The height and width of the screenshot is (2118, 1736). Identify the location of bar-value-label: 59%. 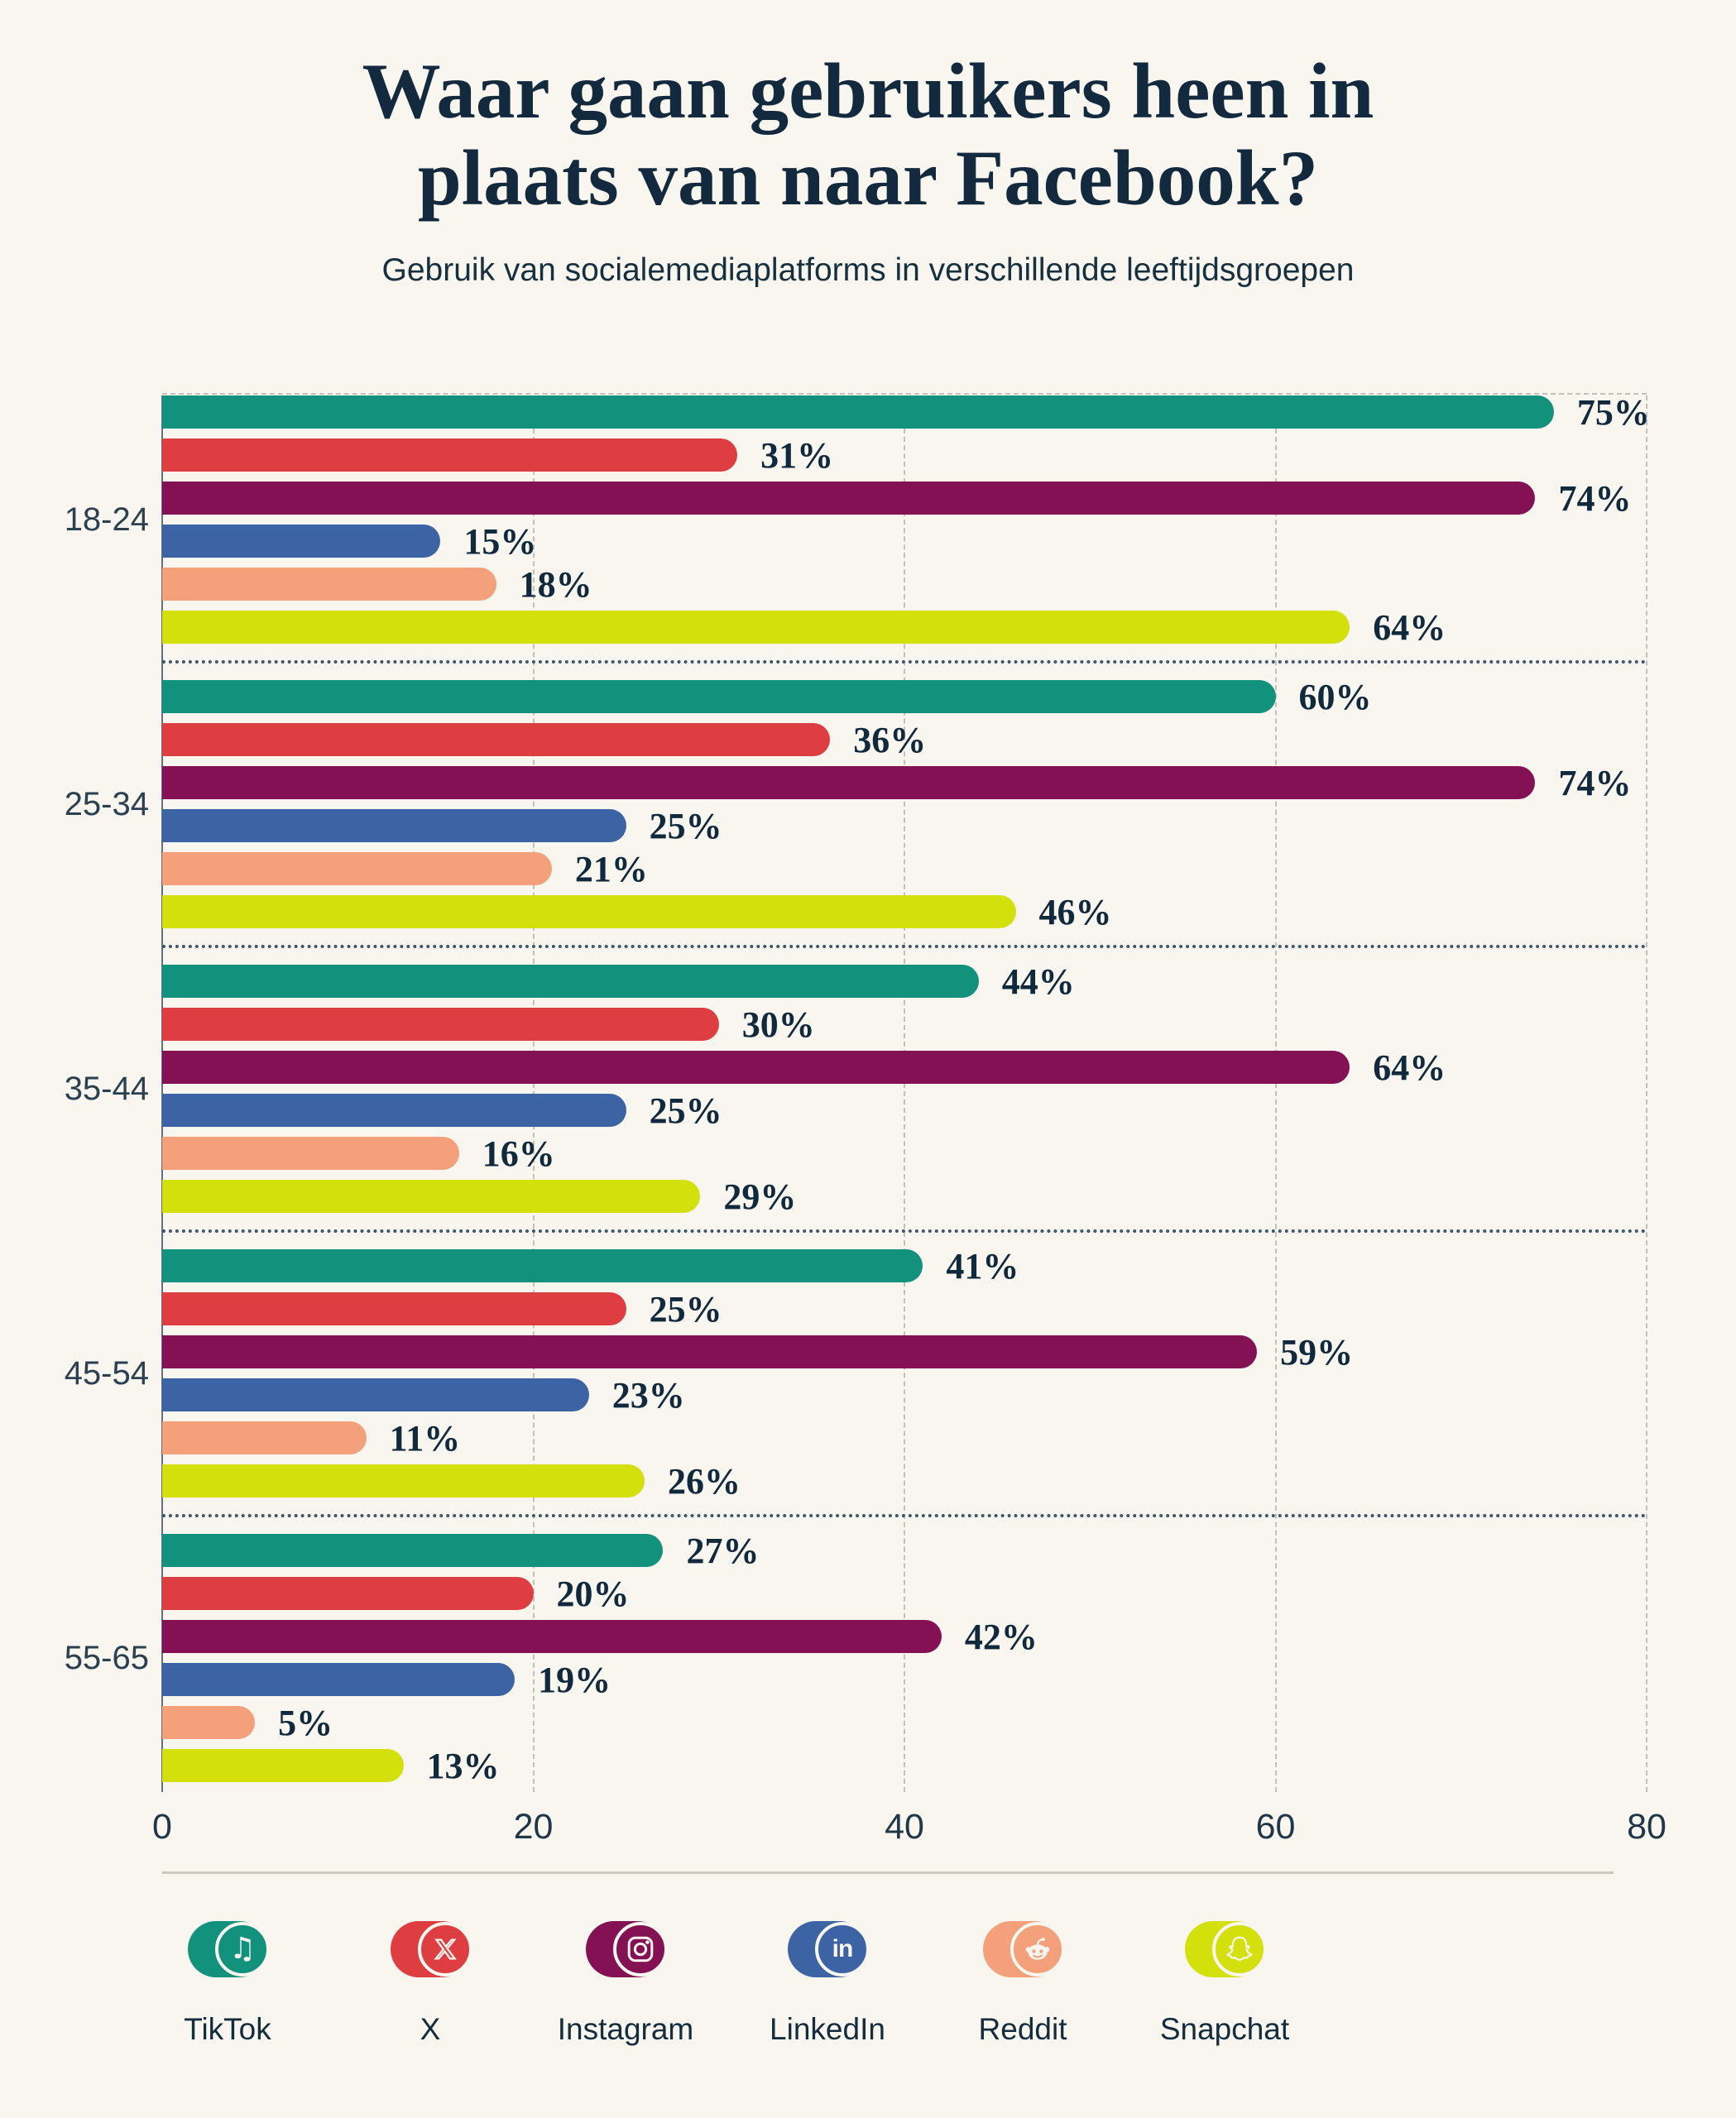
(1317, 1352).